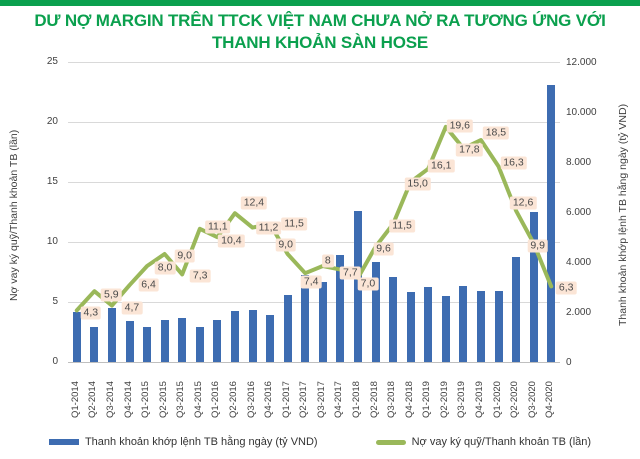 The width and height of the screenshot is (640, 459). Describe the element at coordinates (532, 399) in the screenshot. I see `x-axis-label: Q3-2020` at that location.